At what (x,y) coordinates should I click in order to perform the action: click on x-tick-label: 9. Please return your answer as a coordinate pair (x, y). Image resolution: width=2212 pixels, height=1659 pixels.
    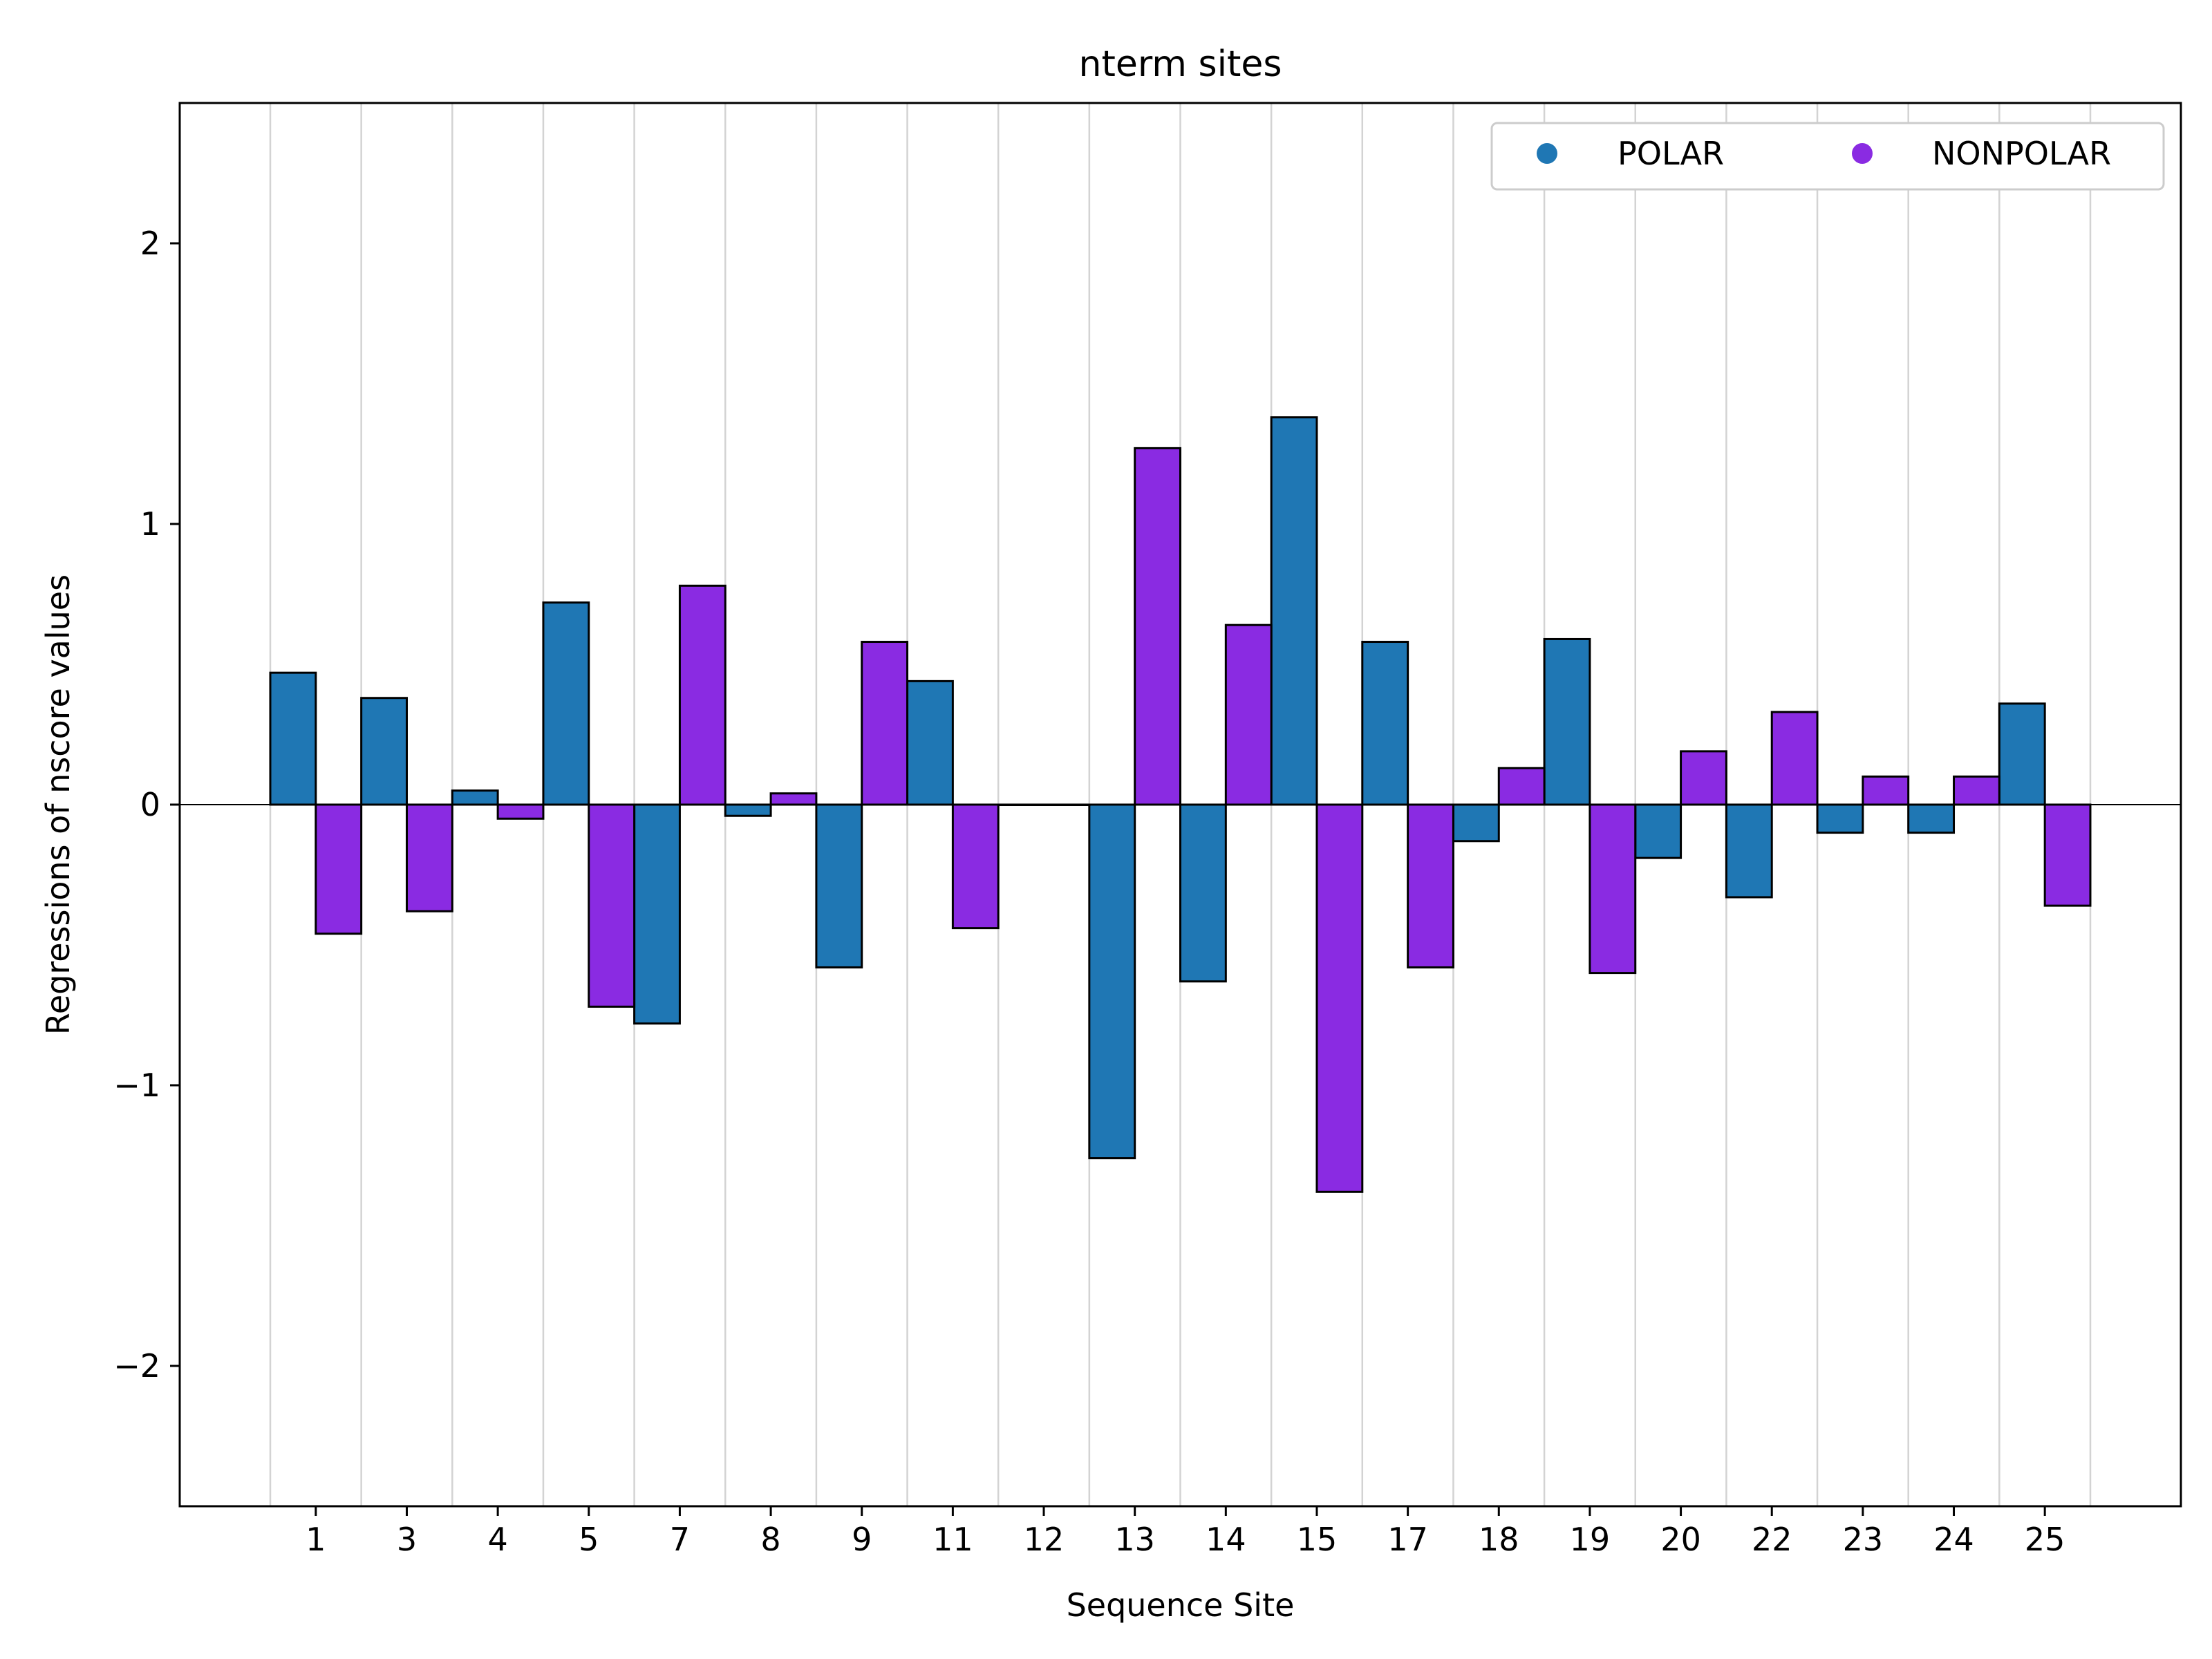
    Looking at the image, I should click on (862, 1540).